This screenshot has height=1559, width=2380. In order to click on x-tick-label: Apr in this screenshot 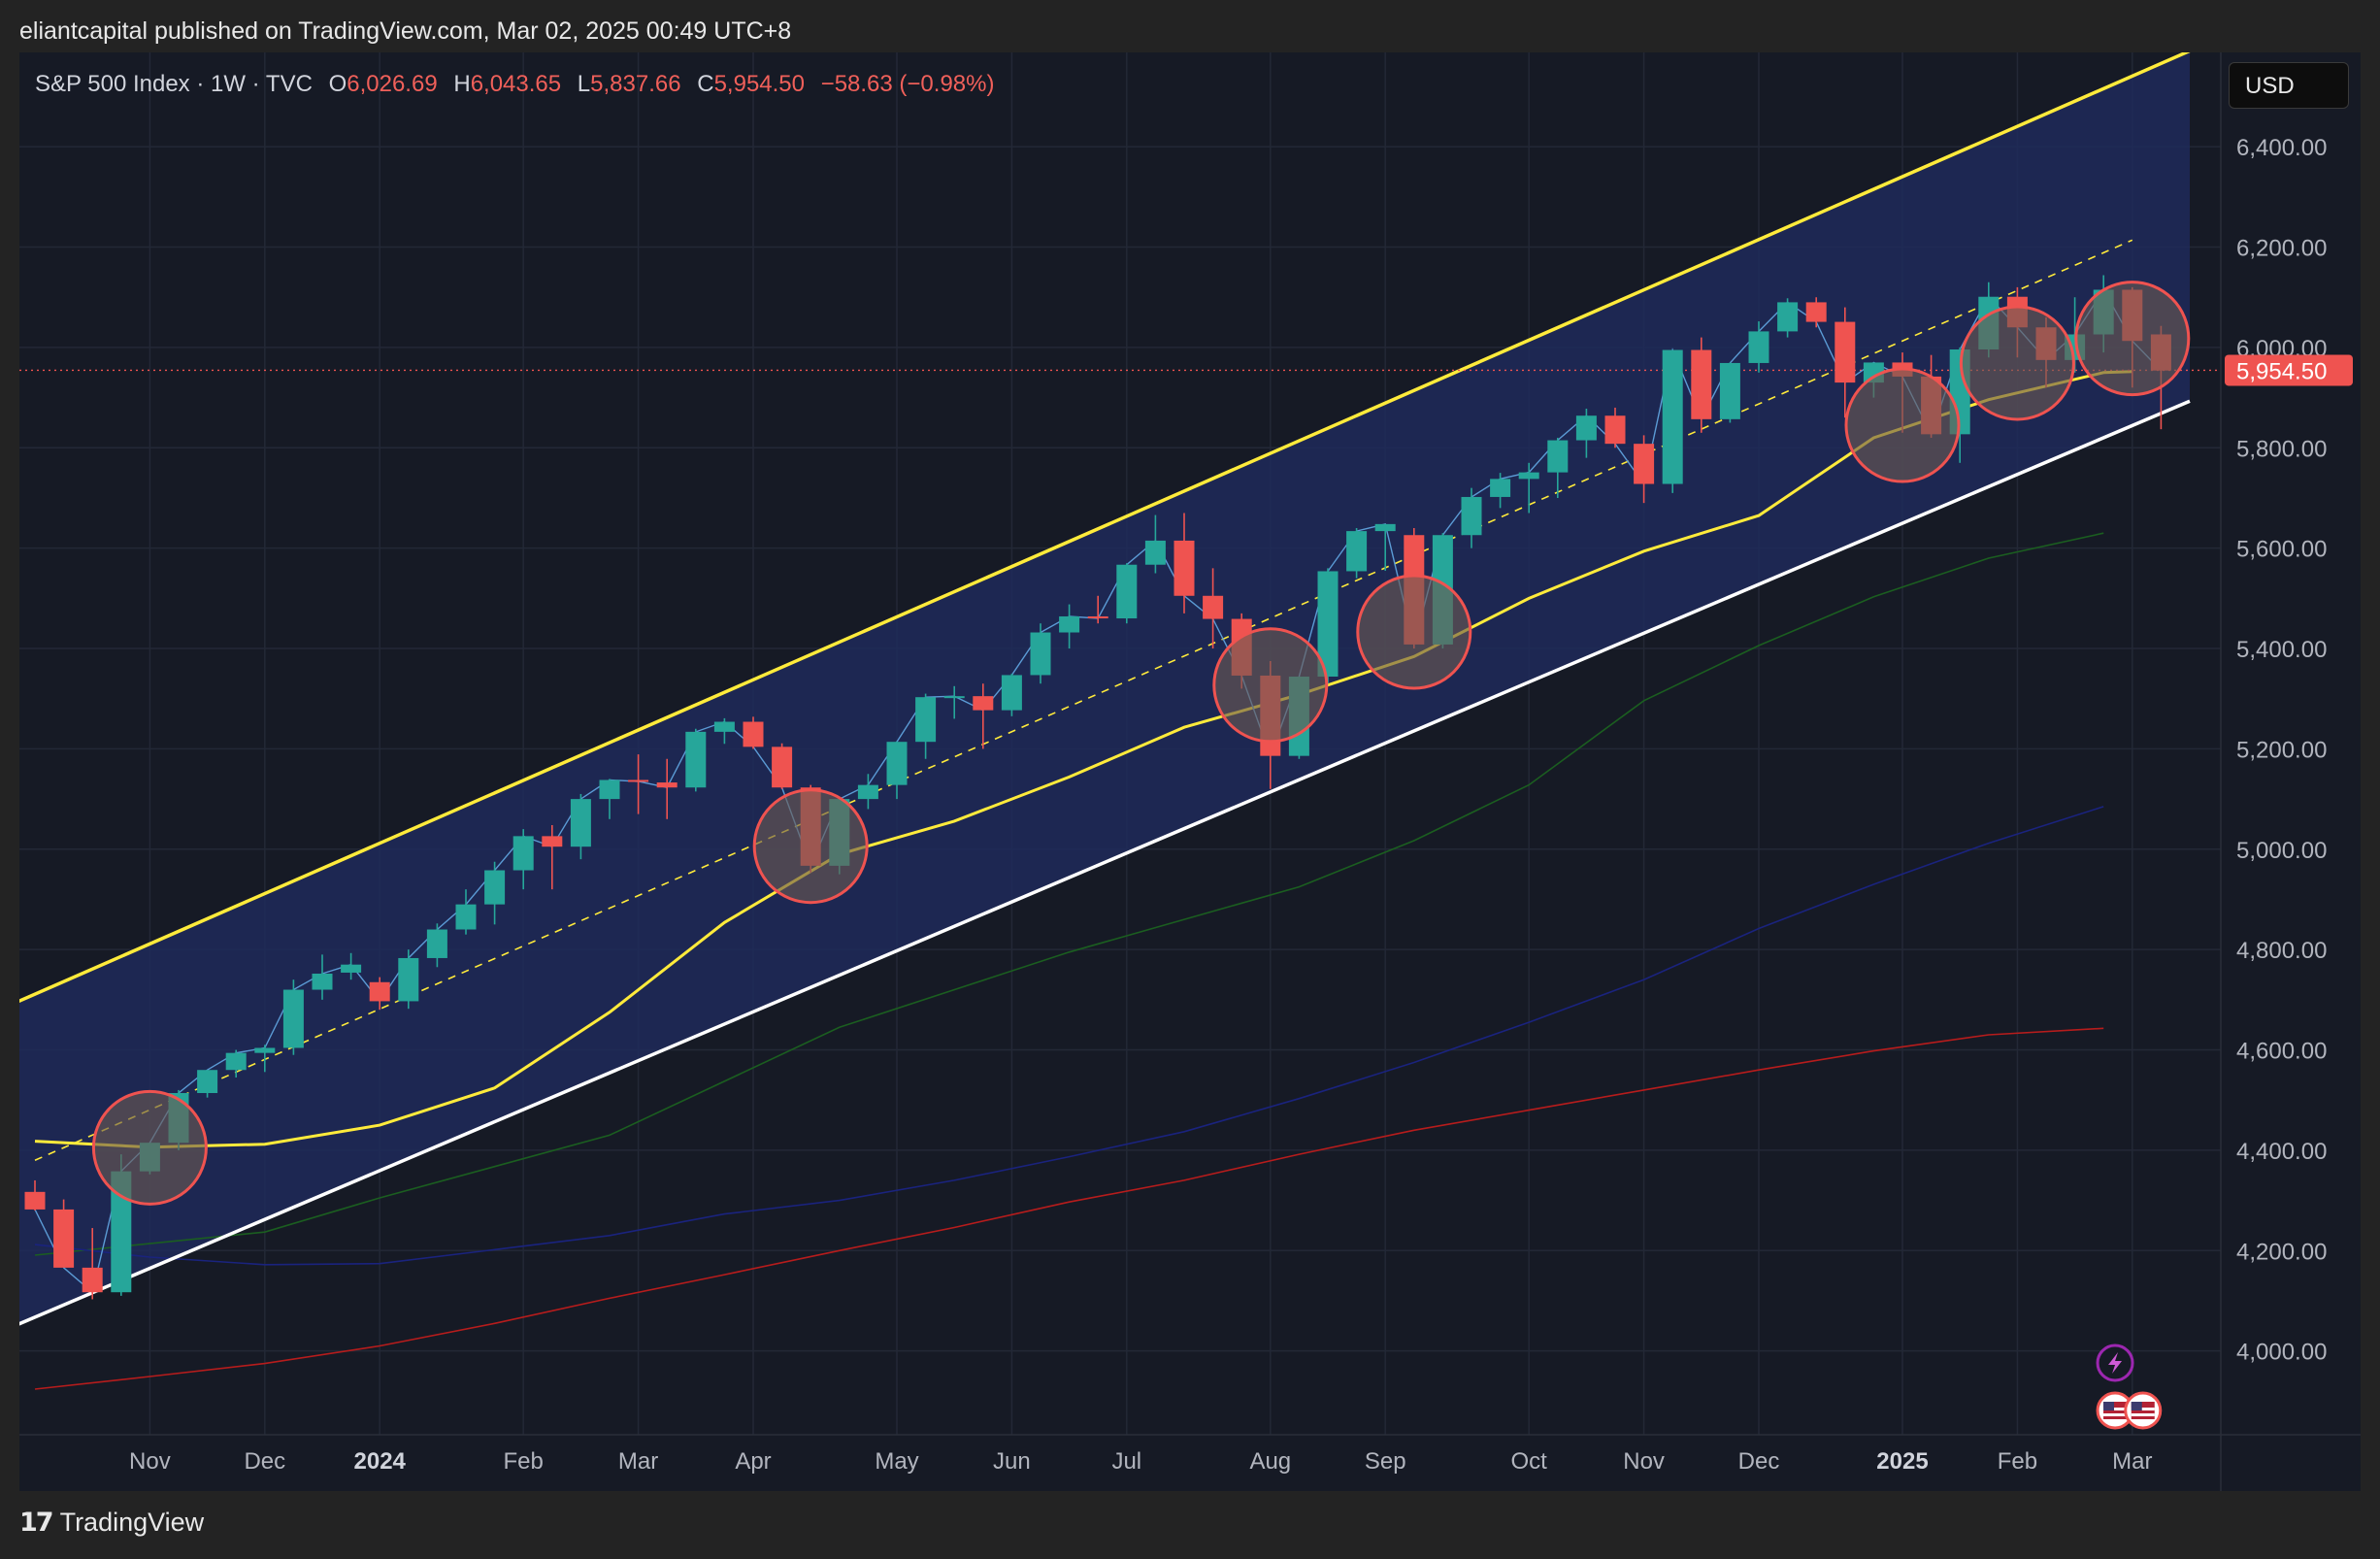, I will do `click(753, 1461)`.